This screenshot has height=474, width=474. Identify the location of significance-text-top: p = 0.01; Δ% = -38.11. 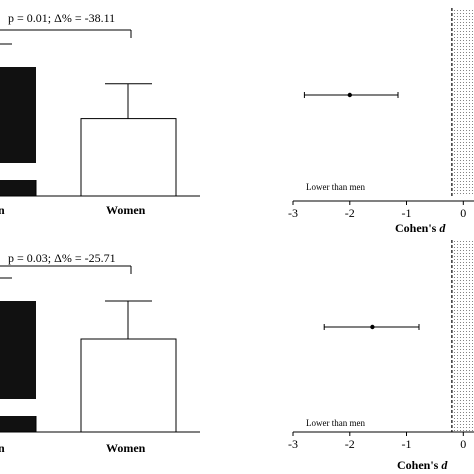
(61, 18).